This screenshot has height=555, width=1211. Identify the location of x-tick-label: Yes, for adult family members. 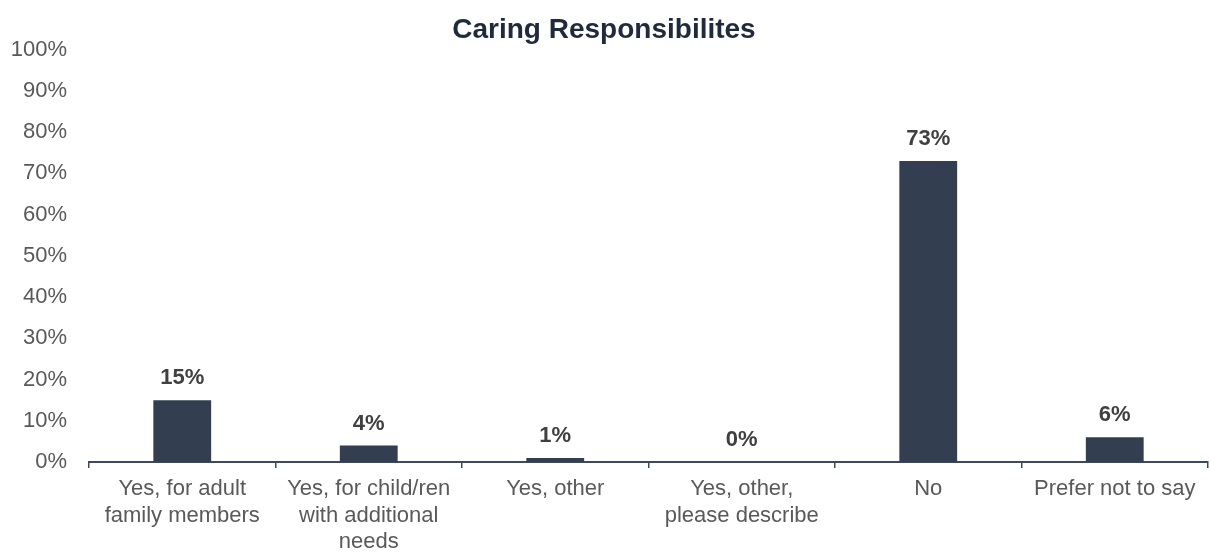
(182, 501).